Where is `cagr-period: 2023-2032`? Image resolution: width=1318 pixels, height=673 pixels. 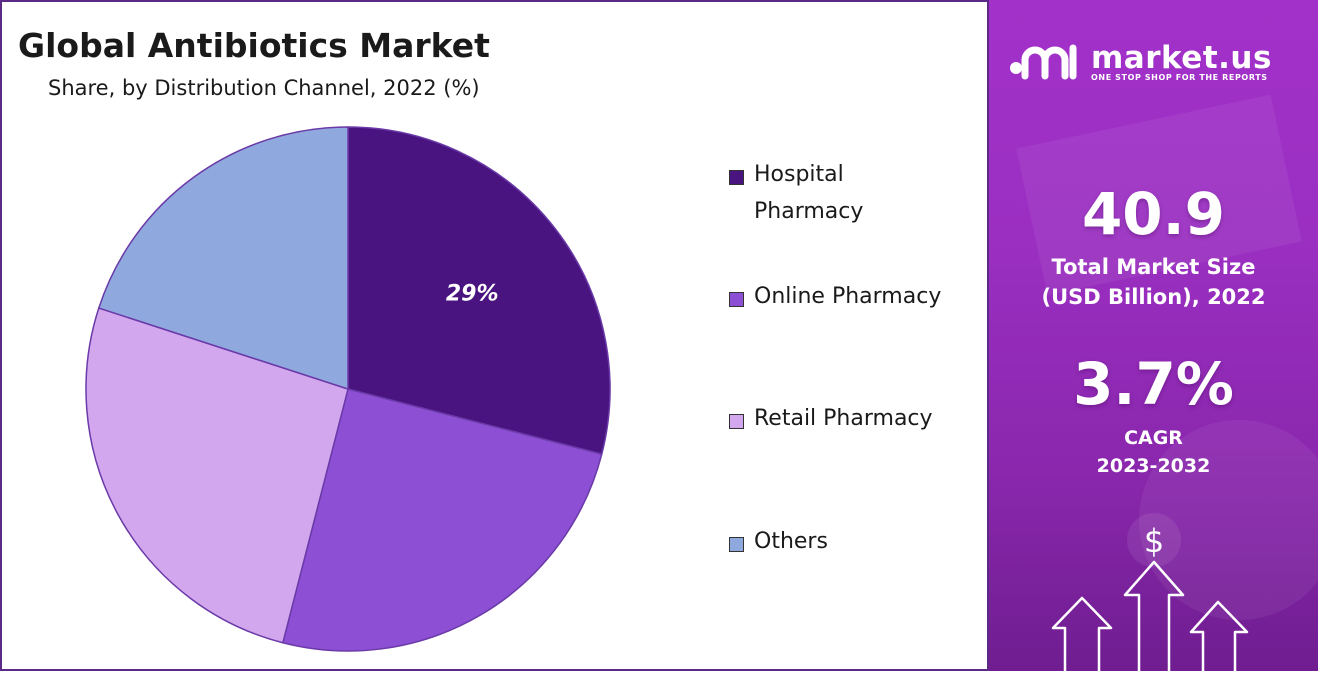
cagr-period: 2023-2032 is located at coordinates (1153, 466).